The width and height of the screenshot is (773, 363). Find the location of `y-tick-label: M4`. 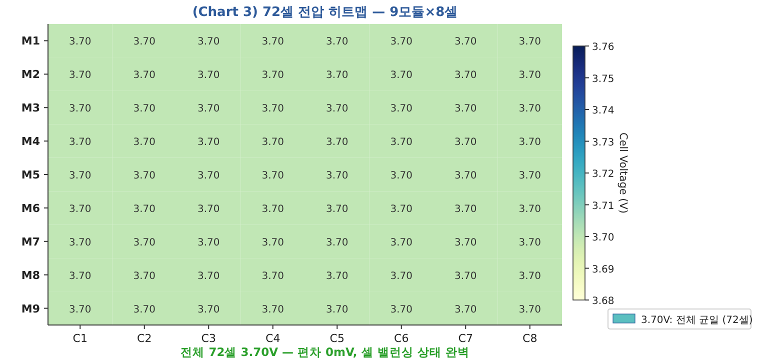

y-tick-label: M4 is located at coordinates (30, 141).